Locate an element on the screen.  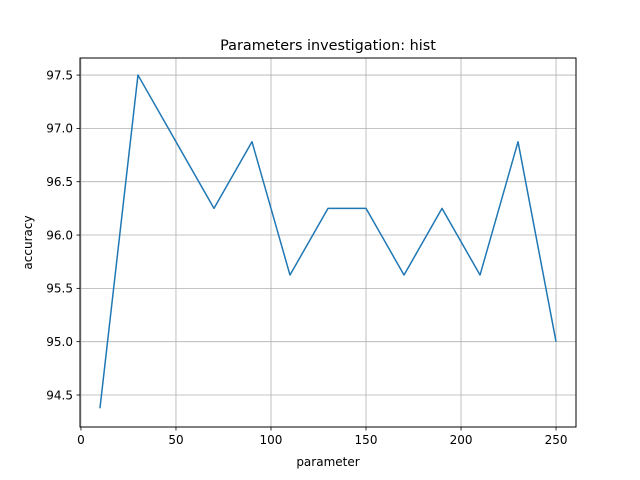
y-tick-label: 96.0 is located at coordinates (59, 235).